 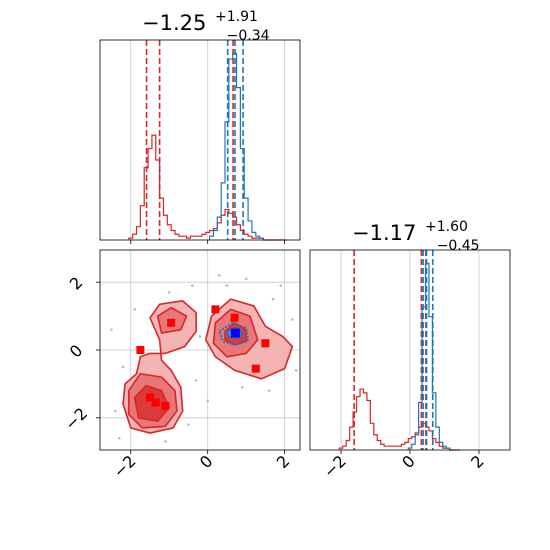 I want to click on panel-title: −1.17 +1.60 −0.45, so click(x=416, y=233).